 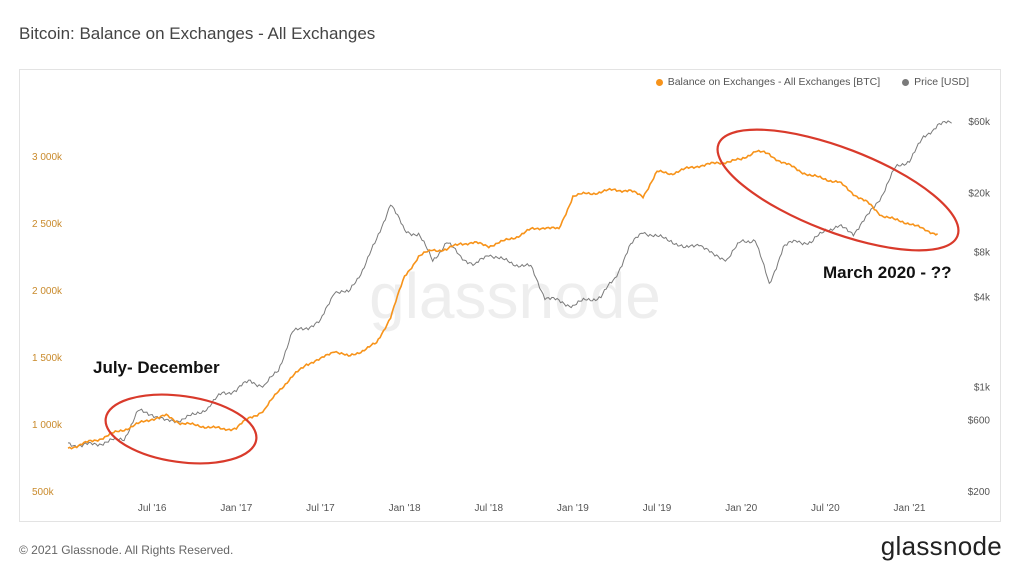 What do you see at coordinates (979, 122) in the screenshot?
I see `y-right-tick-label: $60k` at bounding box center [979, 122].